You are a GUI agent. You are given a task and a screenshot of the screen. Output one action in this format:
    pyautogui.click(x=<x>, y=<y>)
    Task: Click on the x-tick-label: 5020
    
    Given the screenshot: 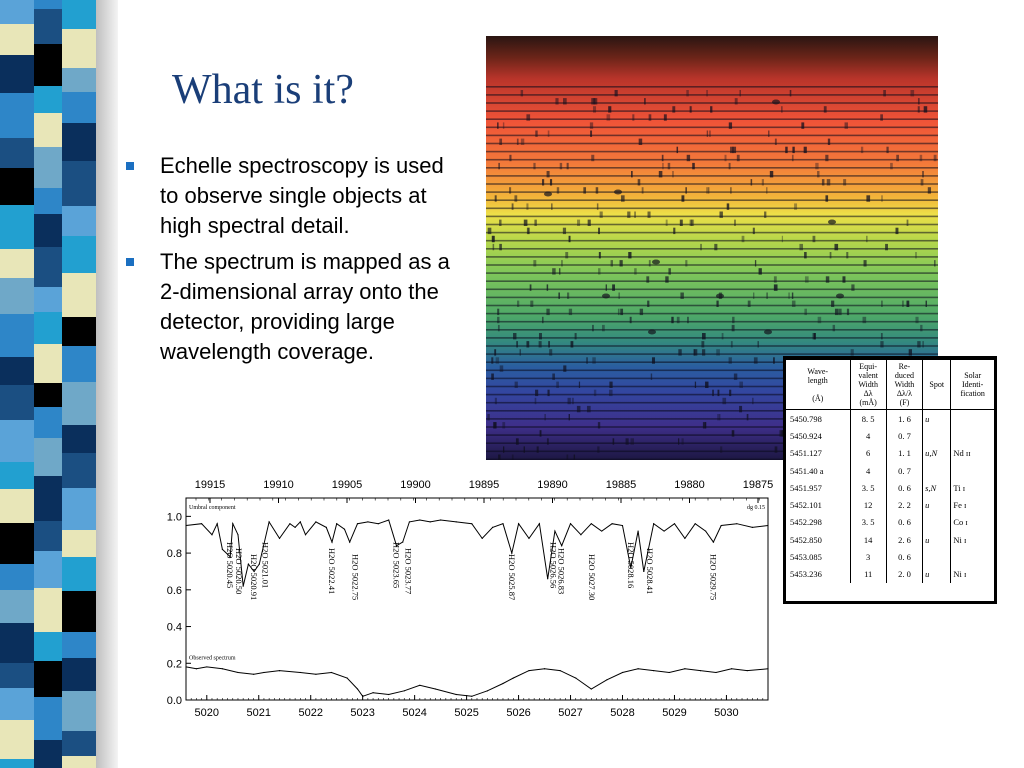 What is the action you would take?
    pyautogui.click(x=207, y=713)
    